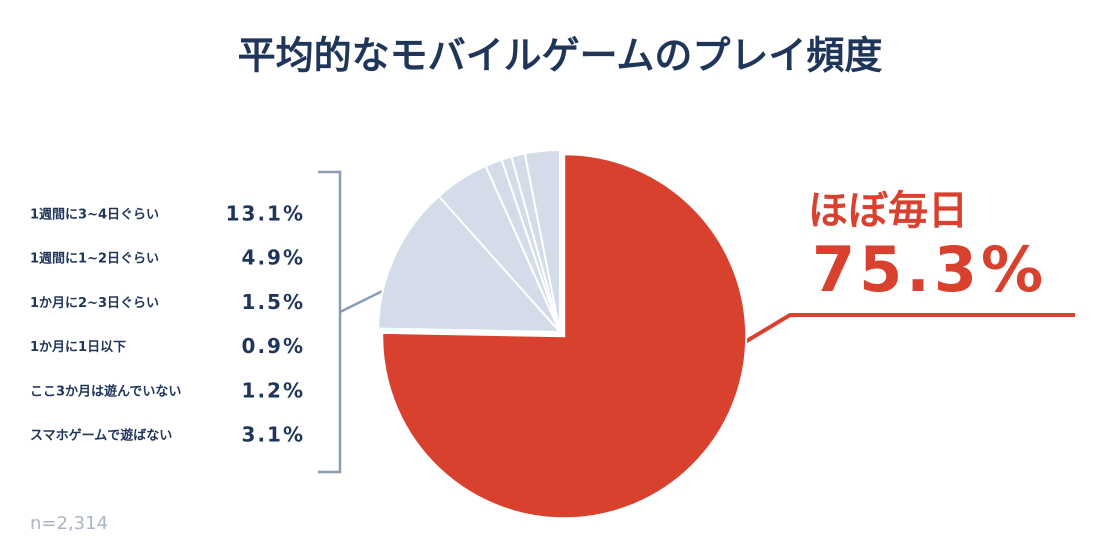 The height and width of the screenshot is (550, 1120). Describe the element at coordinates (101, 436) in the screenshot. I see `legend-label: スマホゲームで遊ばない` at that location.